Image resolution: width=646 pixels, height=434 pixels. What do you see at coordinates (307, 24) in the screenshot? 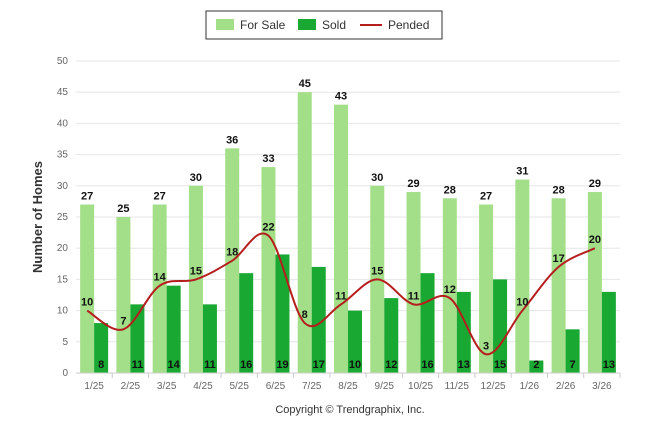
I see `legend-sold-swatch` at bounding box center [307, 24].